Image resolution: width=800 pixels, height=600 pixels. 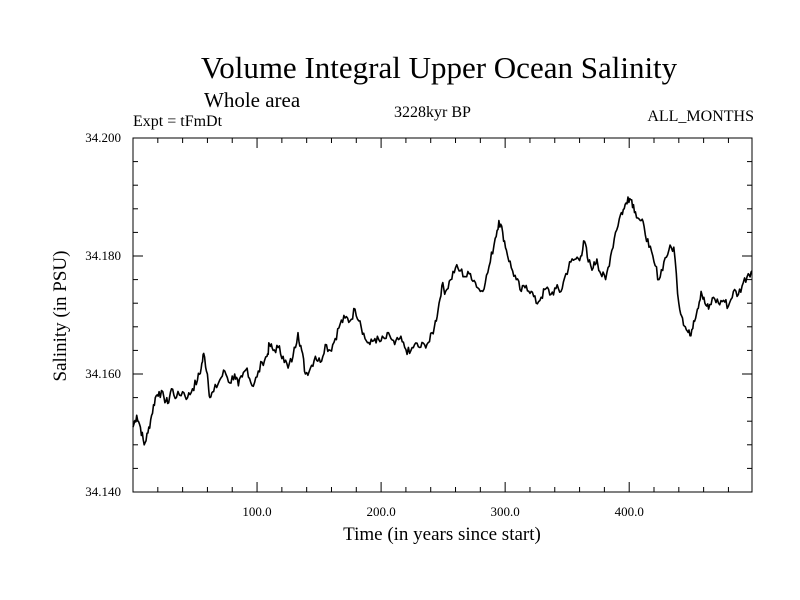 What do you see at coordinates (505, 511) in the screenshot?
I see `x-tick-label: 300.0` at bounding box center [505, 511].